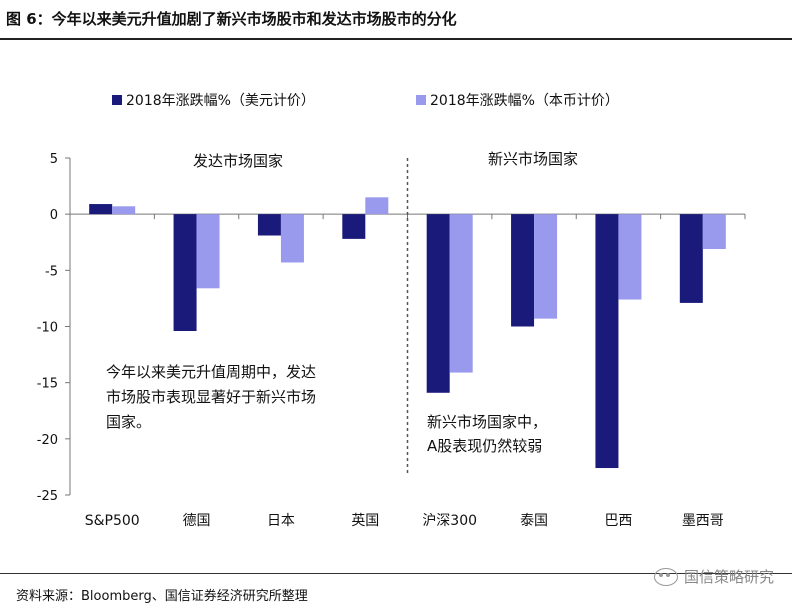  What do you see at coordinates (162, 596) in the screenshot?
I see `source-note: 资料来源：Bloomberg、国信证券经济研究所整理` at bounding box center [162, 596].